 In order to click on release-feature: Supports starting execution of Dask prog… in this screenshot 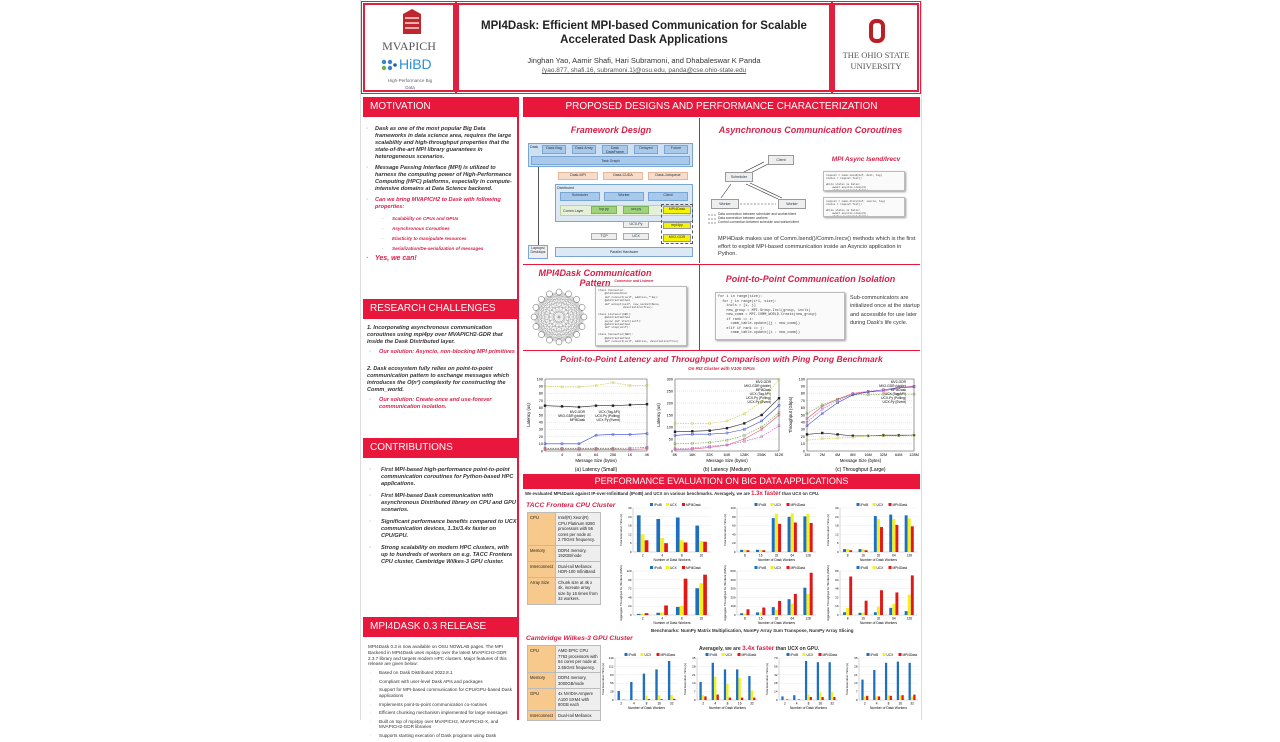, I will do `click(442, 736)`.